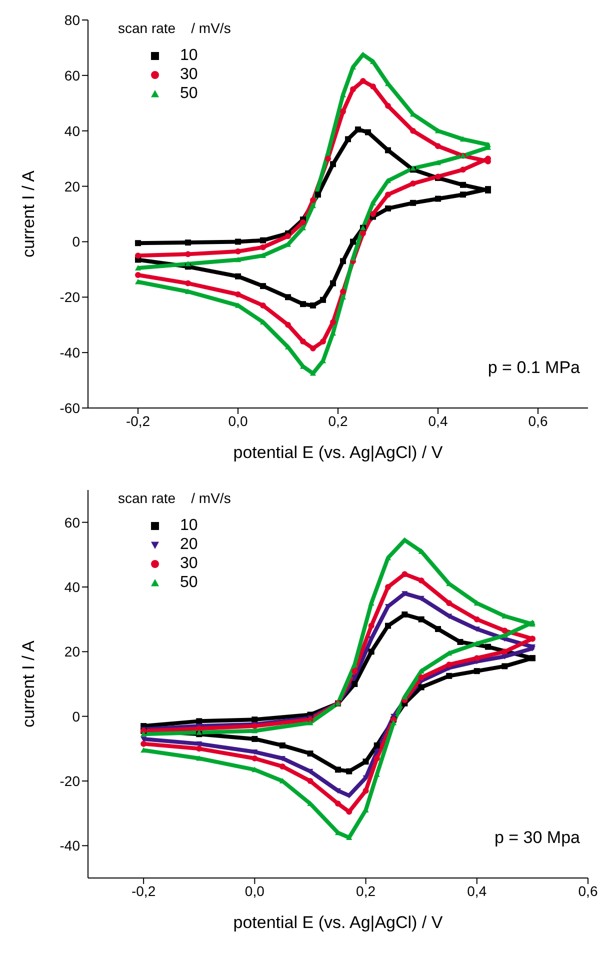  I want to click on annotation: p = 30 Mpa, so click(537, 838).